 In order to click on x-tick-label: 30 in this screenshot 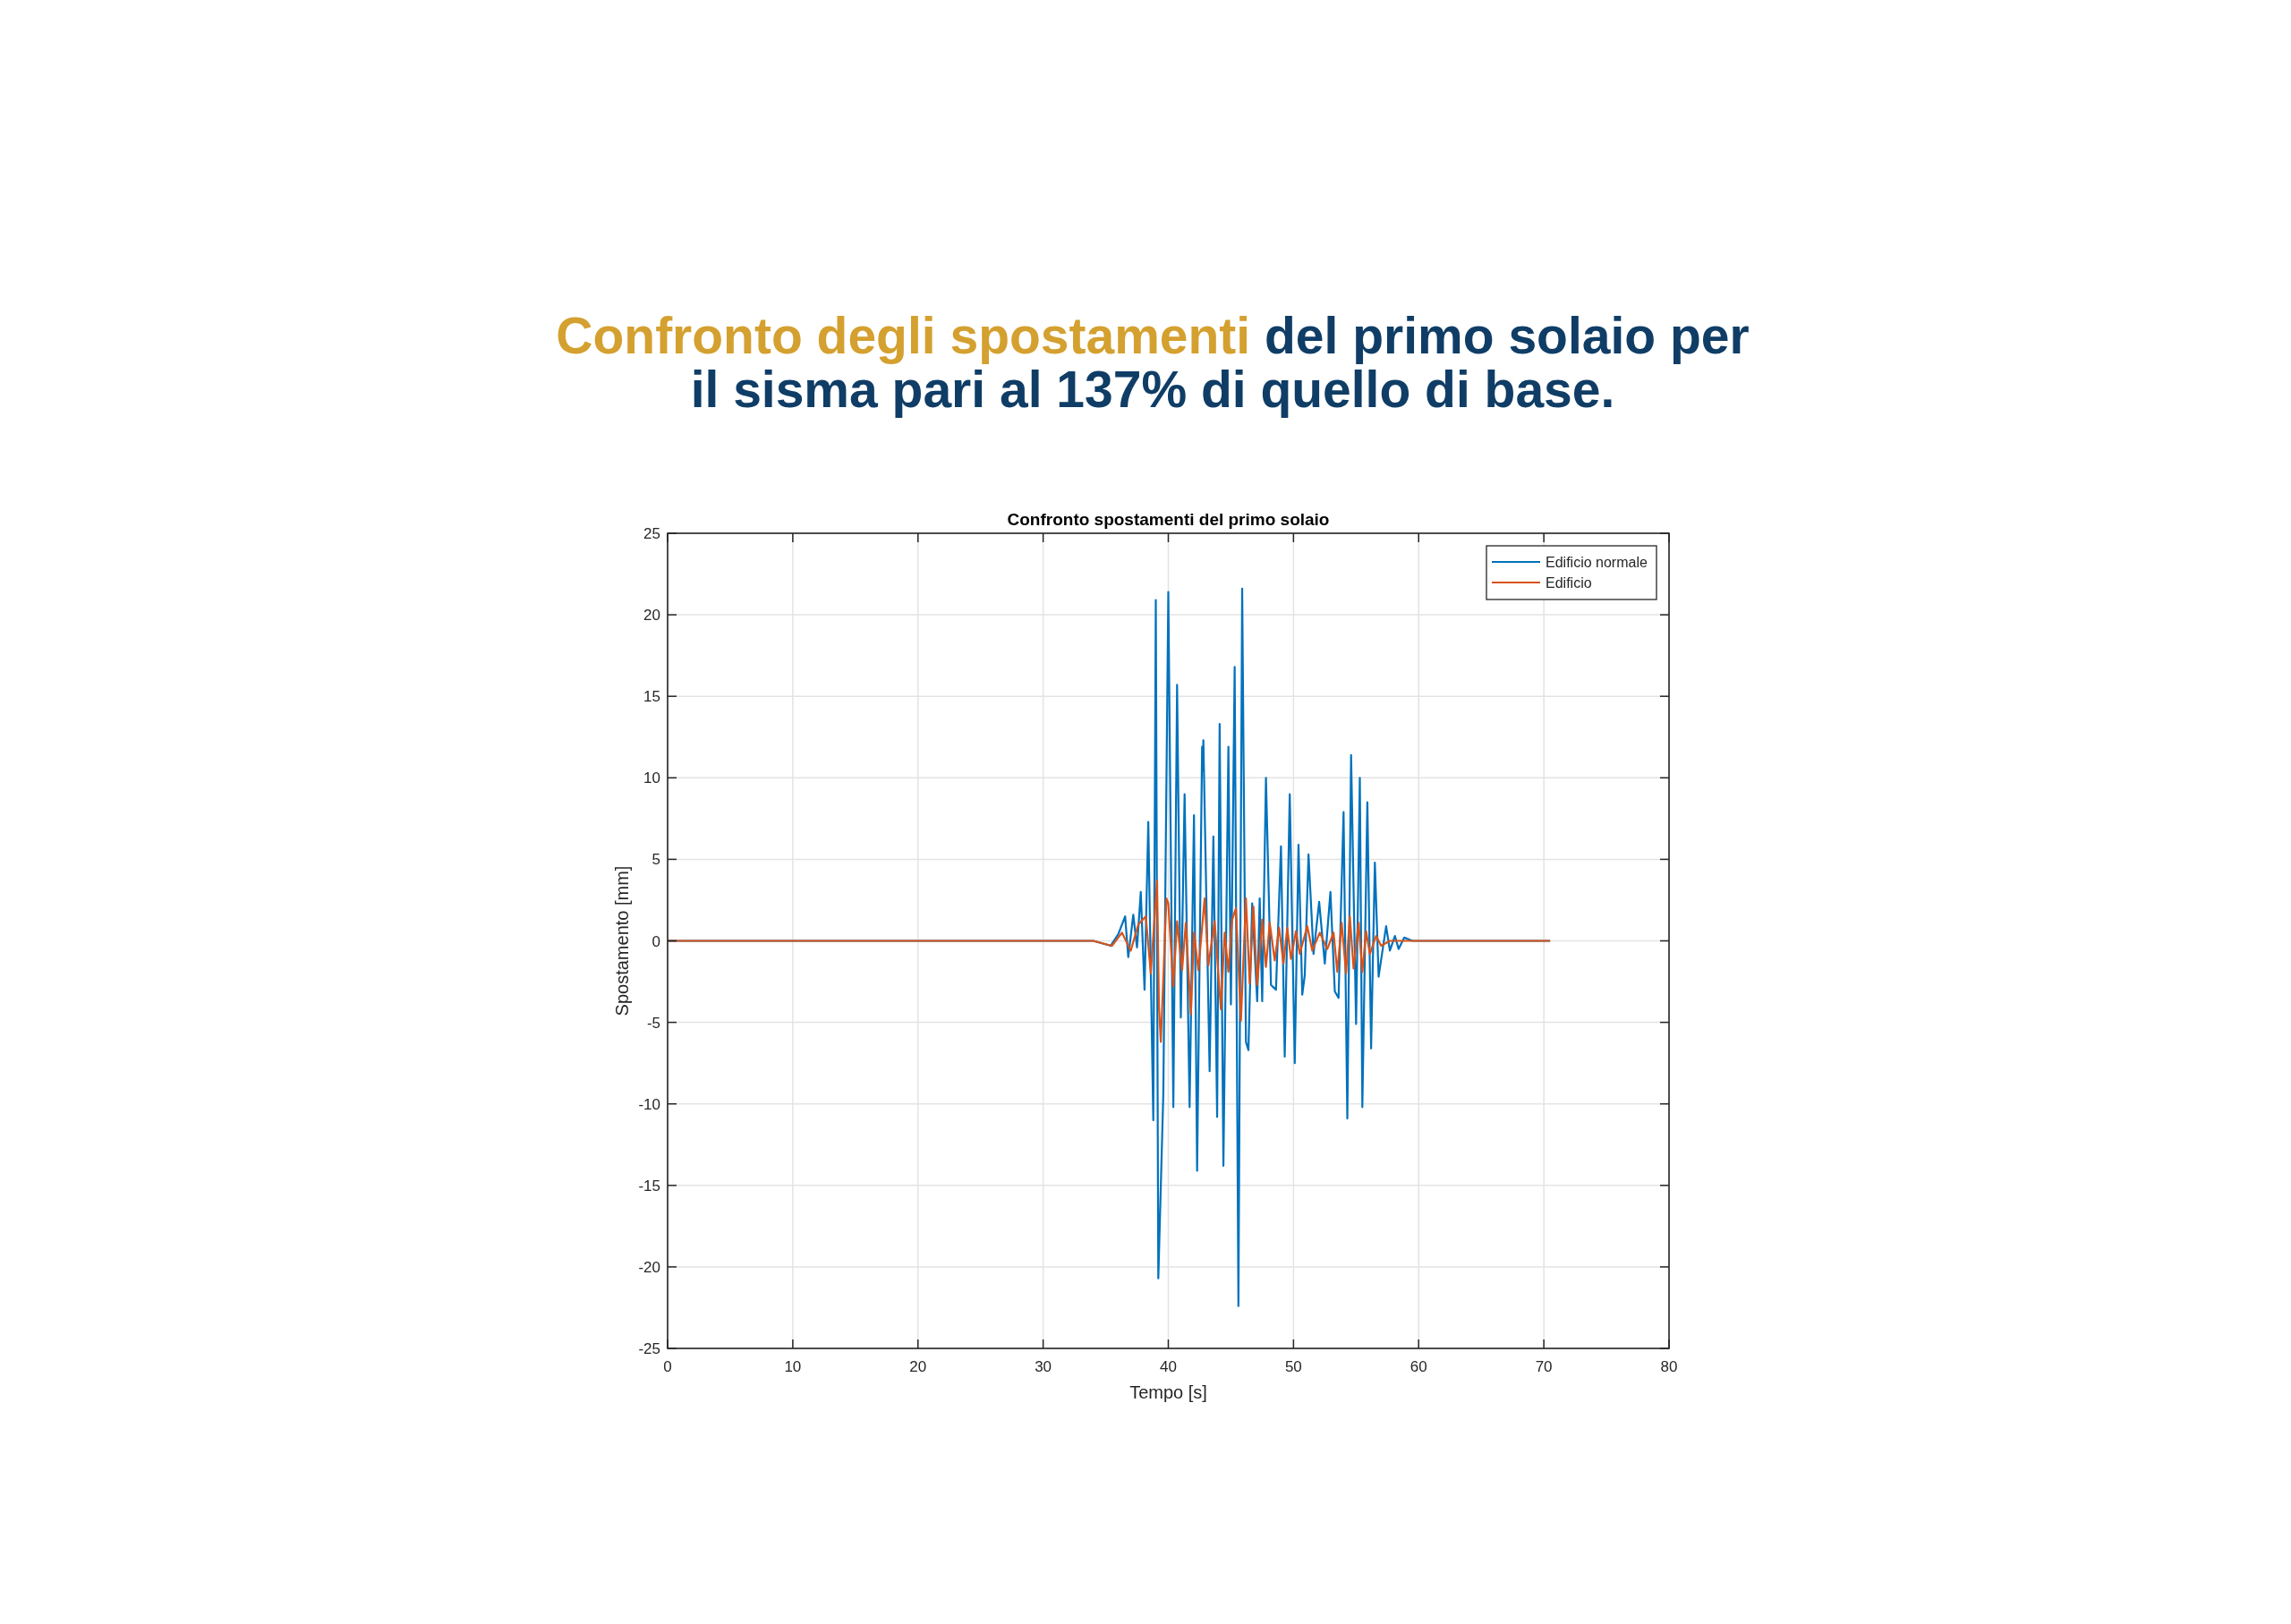, I will do `click(1043, 1366)`.